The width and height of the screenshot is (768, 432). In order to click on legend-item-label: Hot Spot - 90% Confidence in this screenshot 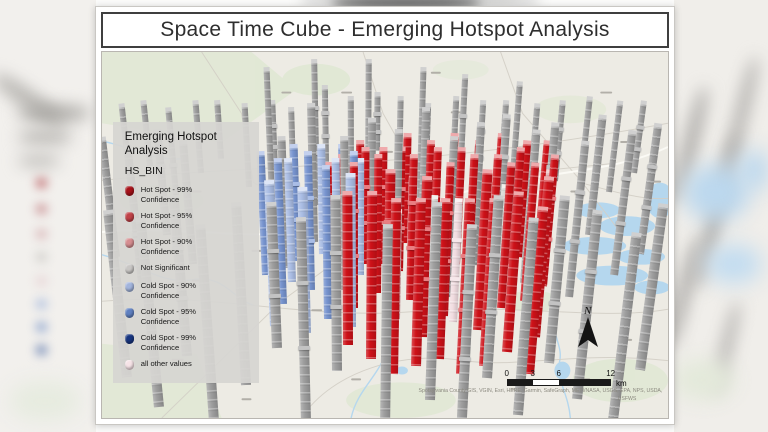, I will do `click(166, 246)`.